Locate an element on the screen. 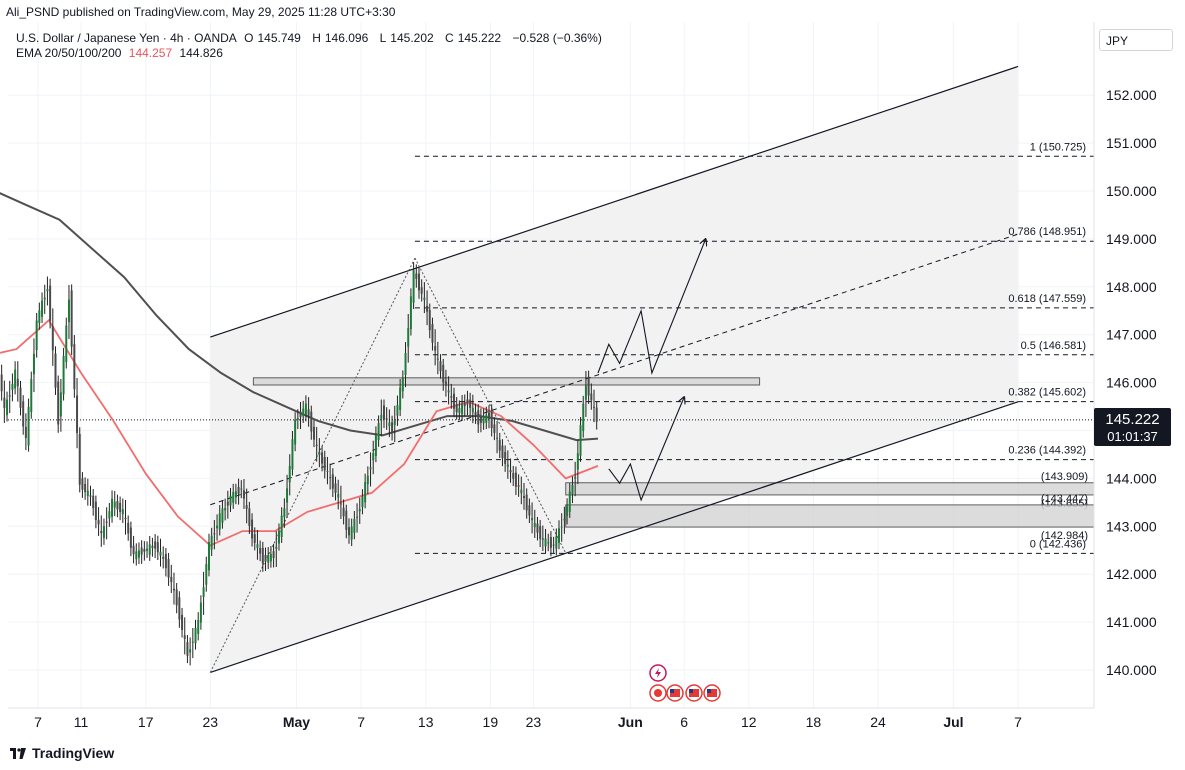 The width and height of the screenshot is (1185, 770). event-flag-icon is located at coordinates (658, 693).